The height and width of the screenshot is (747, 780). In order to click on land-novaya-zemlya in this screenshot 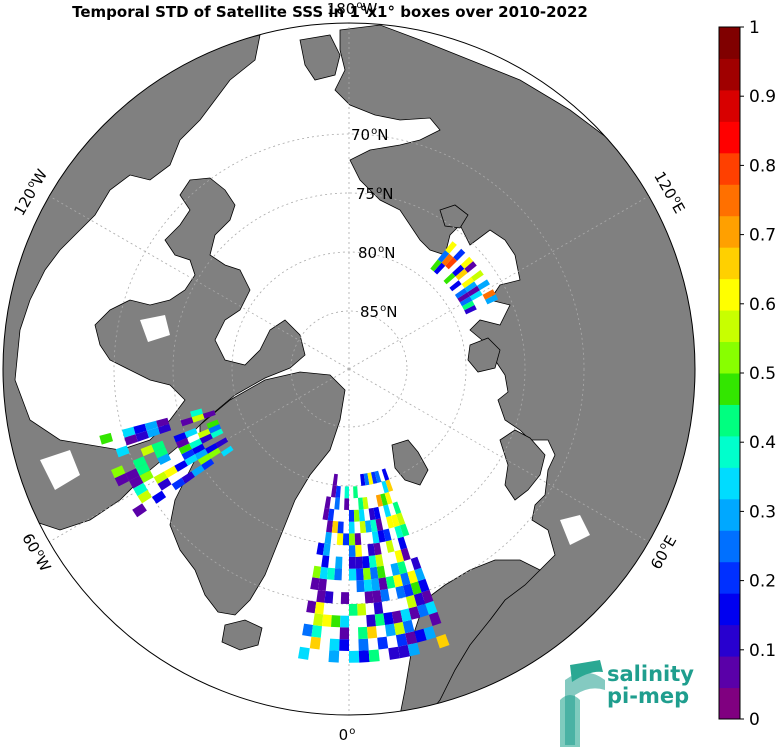, I will do `click(522, 465)`.